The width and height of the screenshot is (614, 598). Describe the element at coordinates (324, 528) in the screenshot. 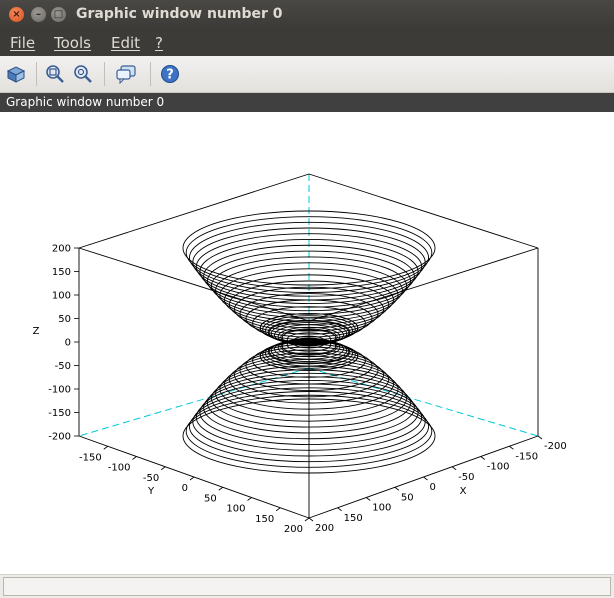

I see `x-tick-label: 200` at that location.